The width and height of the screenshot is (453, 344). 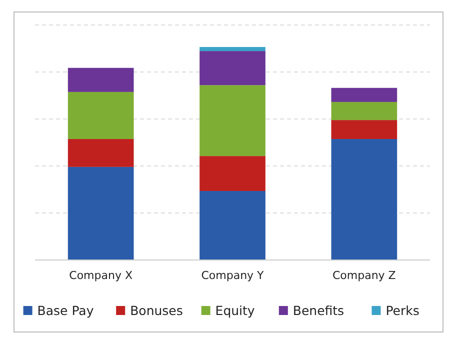 What do you see at coordinates (364, 275) in the screenshot?
I see `x-tick-label: Company Z` at bounding box center [364, 275].